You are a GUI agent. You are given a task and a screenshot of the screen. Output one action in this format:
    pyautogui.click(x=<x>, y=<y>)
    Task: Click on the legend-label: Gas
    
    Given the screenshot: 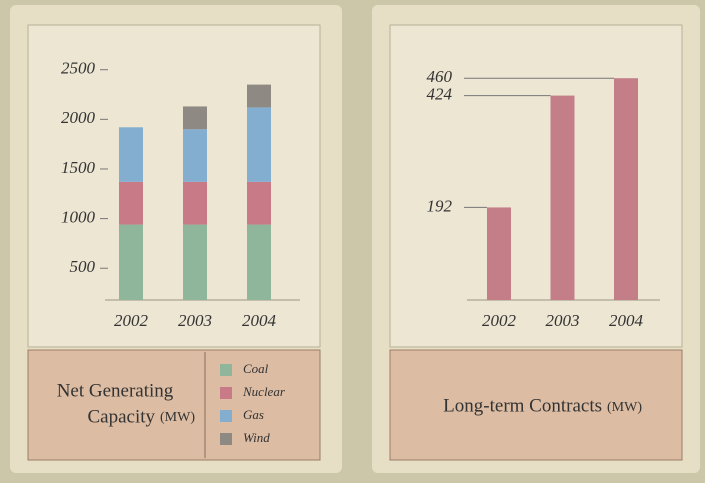 What is the action you would take?
    pyautogui.click(x=253, y=414)
    